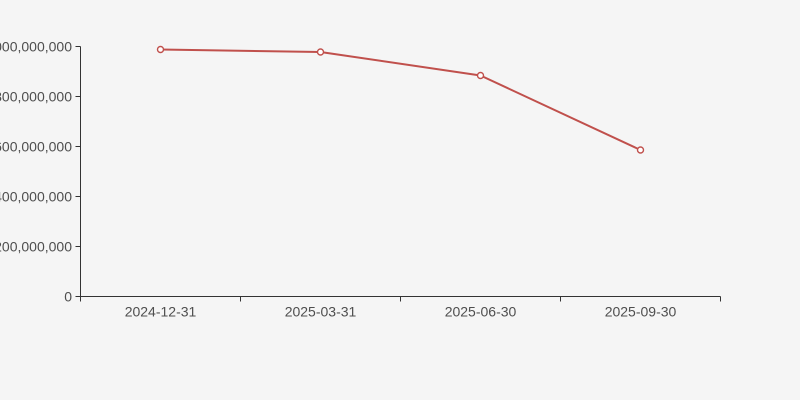 Image resolution: width=800 pixels, height=400 pixels. Describe the element at coordinates (161, 312) in the screenshot. I see `x-axis-label: 2024-12-31` at that location.